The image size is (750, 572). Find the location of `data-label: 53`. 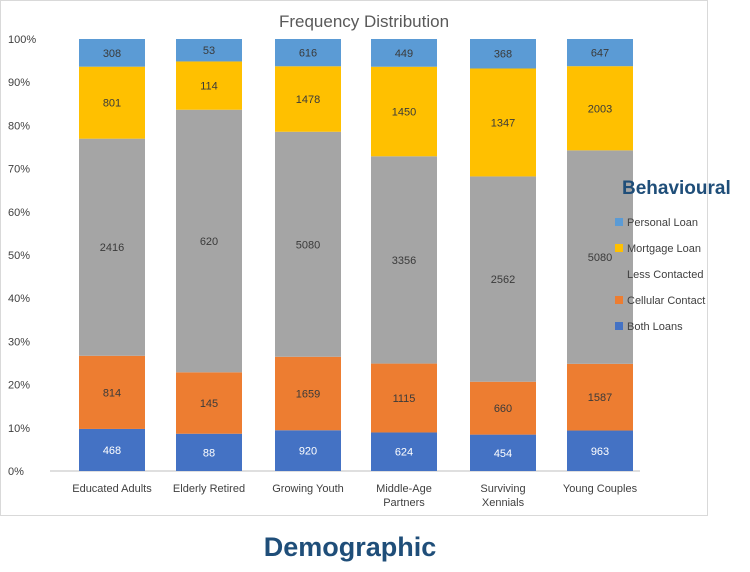

data-label: 53 is located at coordinates (209, 51).